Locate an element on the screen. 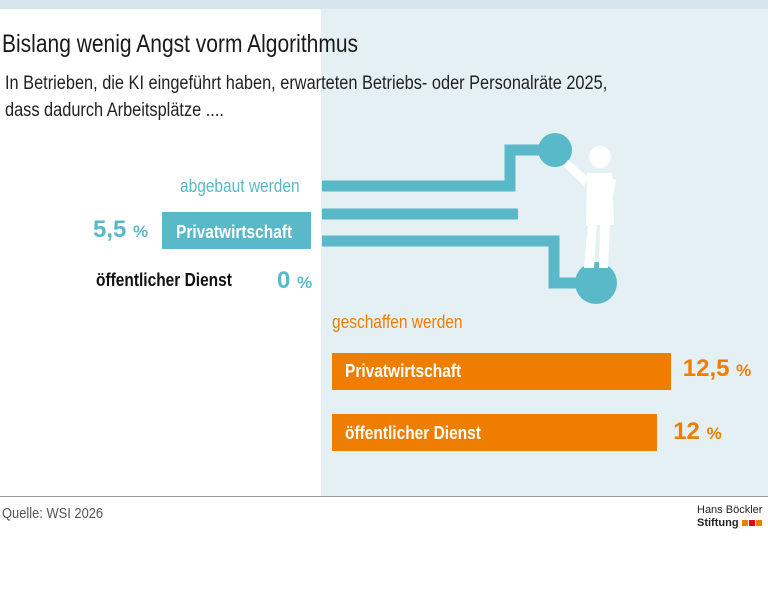 Image resolution: width=768 pixels, height=606 pixels. top-stripe is located at coordinates (384, 4).